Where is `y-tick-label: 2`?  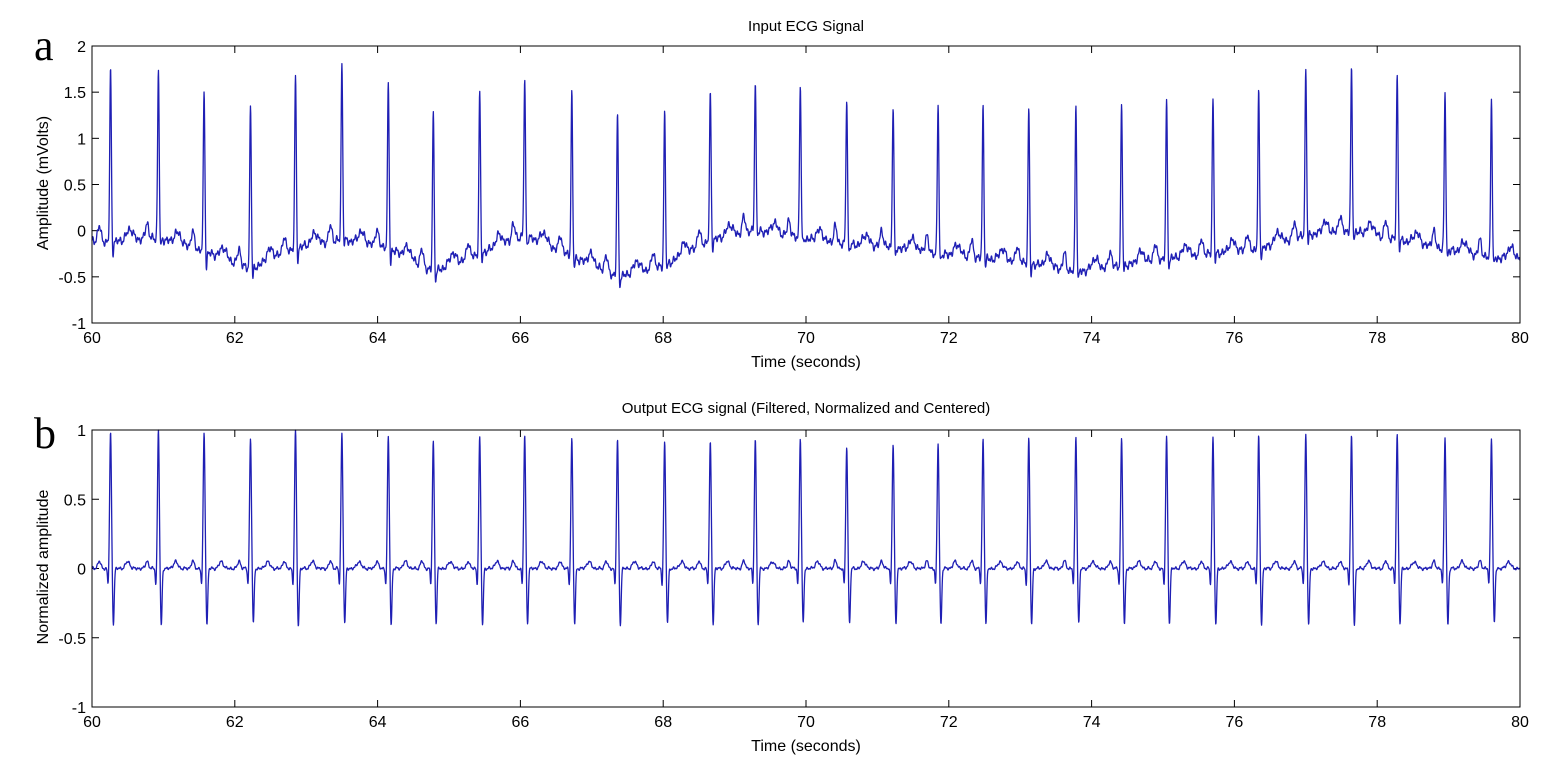
y-tick-label: 2 is located at coordinates (81, 47).